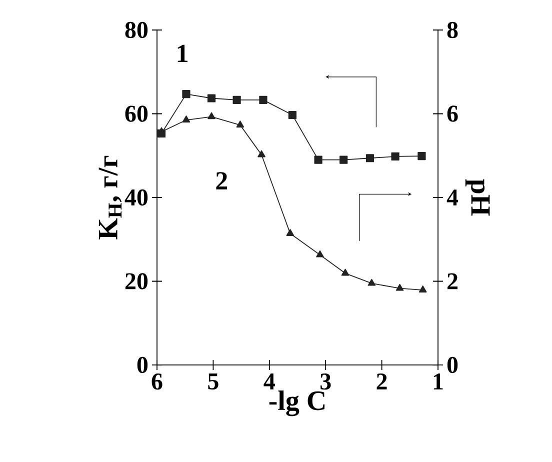 This screenshot has width=552, height=462. I want to click on y-tick-label: 60, so click(136, 114).